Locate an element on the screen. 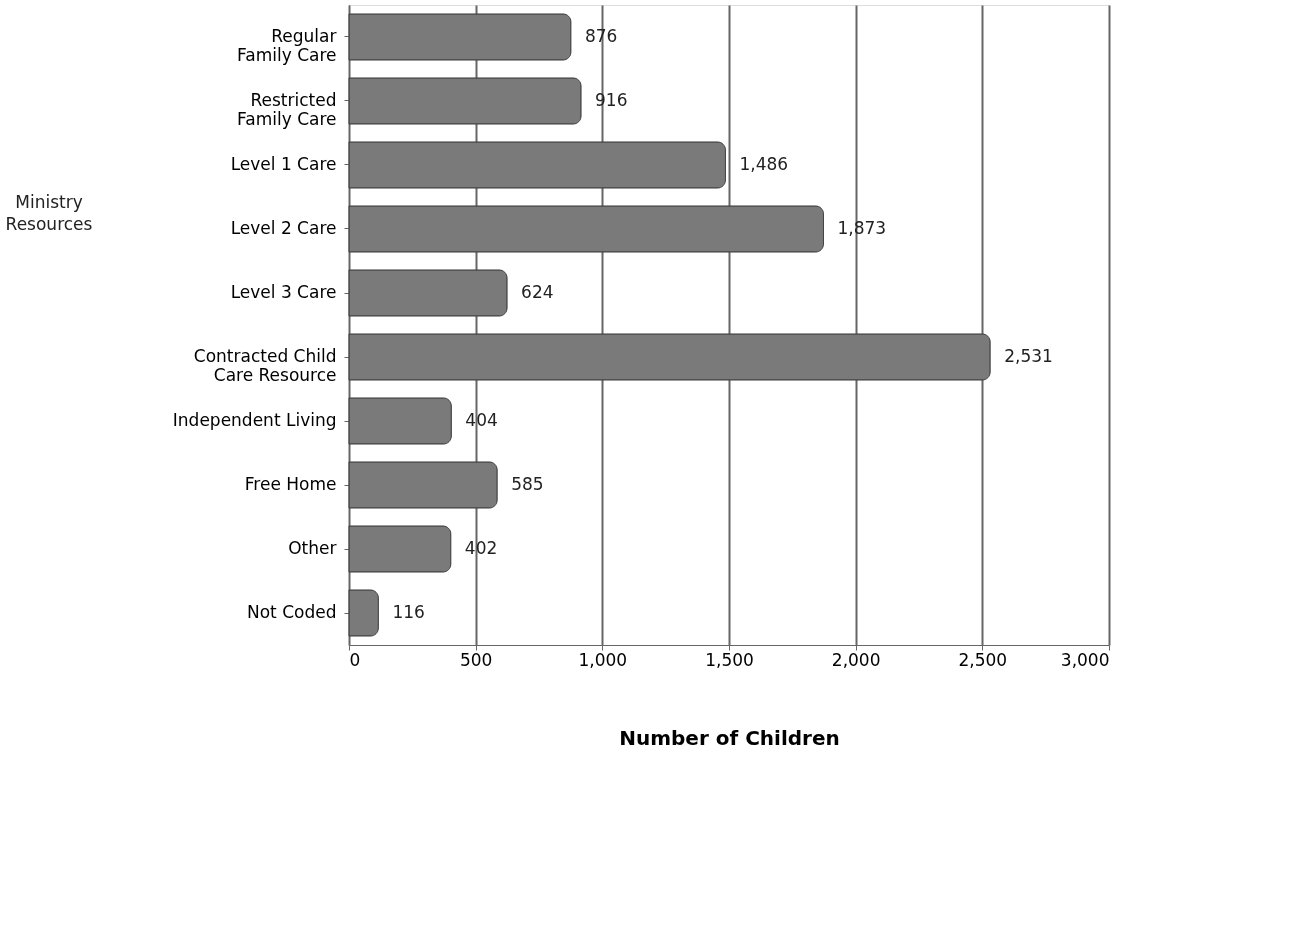 The image size is (1291, 930). x-tick-label: 3,000 is located at coordinates (1085, 659).